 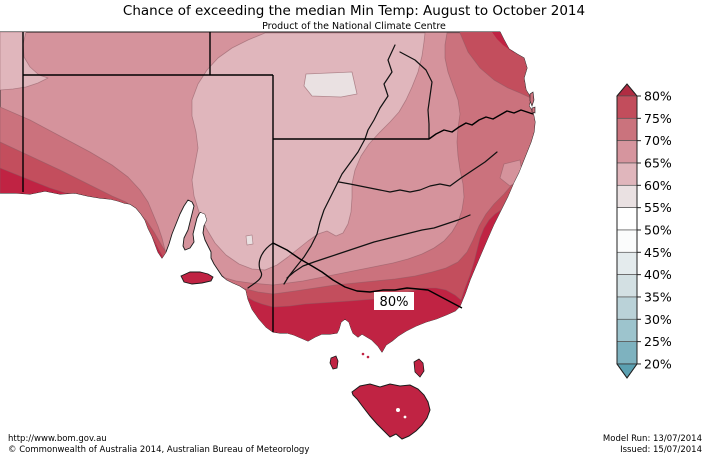 What do you see at coordinates (658, 140) in the screenshot?
I see `legend-tick-label: 70%` at bounding box center [658, 140].